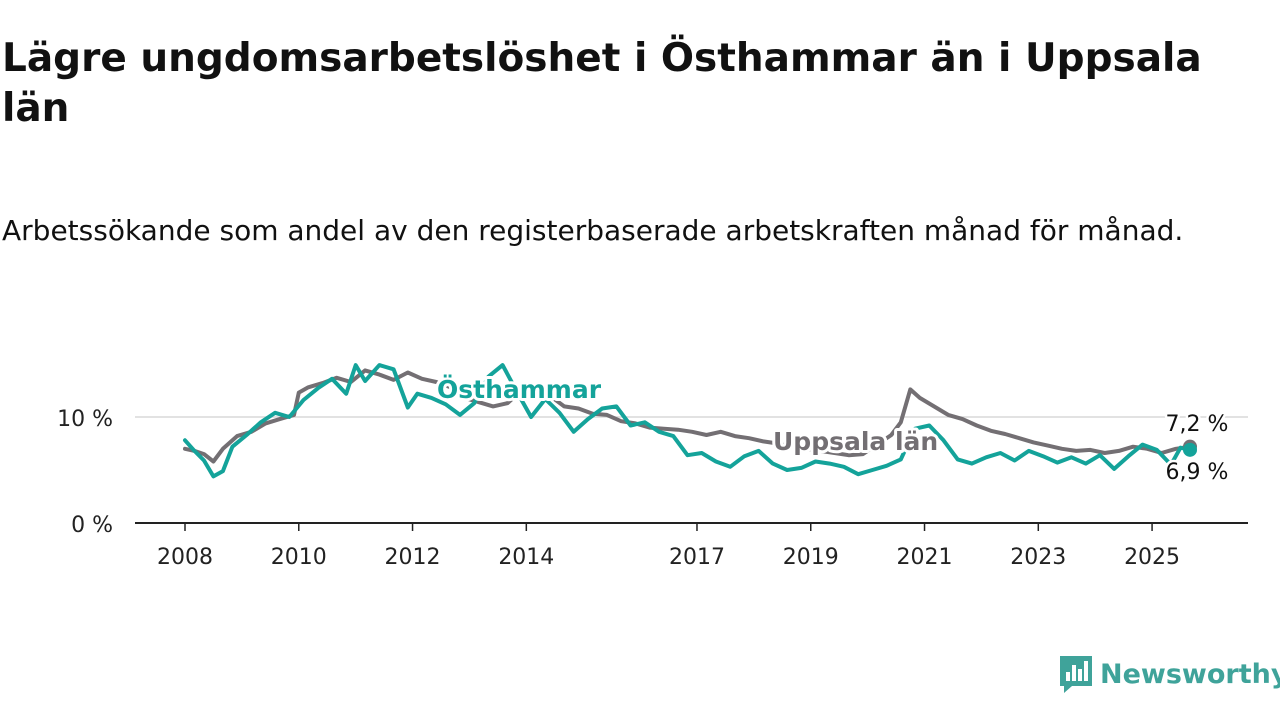  I want to click on x-tick-label: 2021, so click(925, 557).